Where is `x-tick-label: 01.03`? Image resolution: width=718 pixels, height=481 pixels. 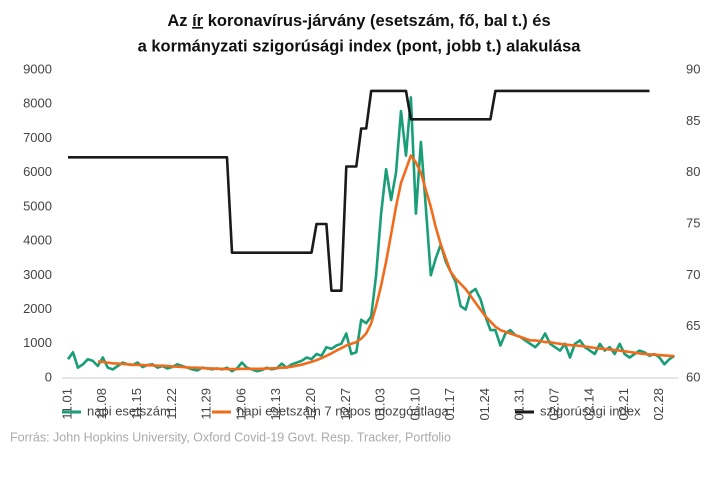
x-tick-label: 01.03 is located at coordinates (380, 404).